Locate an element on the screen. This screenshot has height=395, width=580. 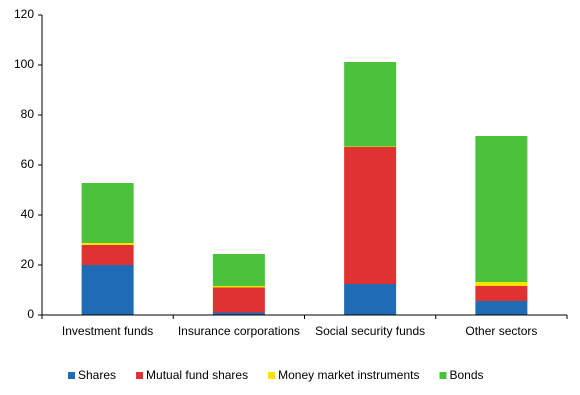
x-tick-label: Investment funds is located at coordinates (107, 331).